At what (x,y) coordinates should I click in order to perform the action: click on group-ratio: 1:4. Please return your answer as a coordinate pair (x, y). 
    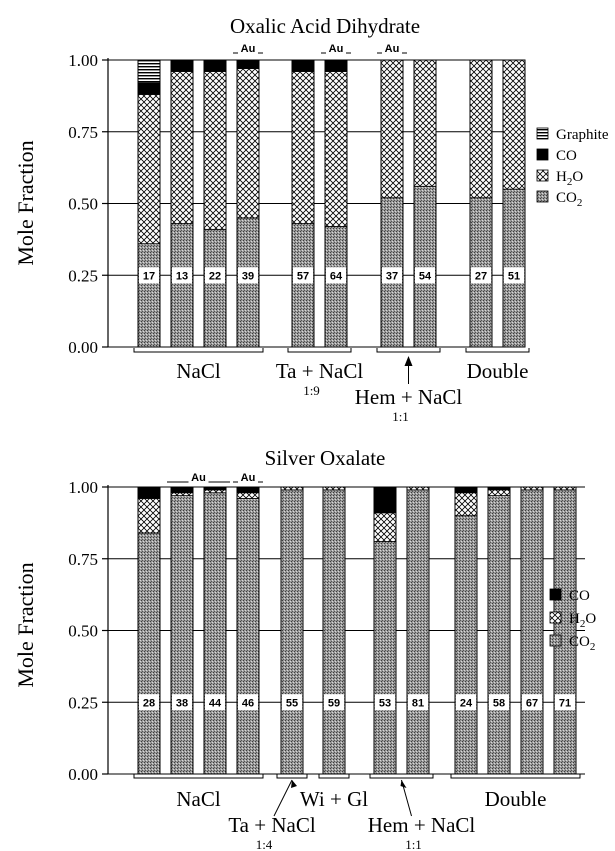
    Looking at the image, I should click on (264, 844).